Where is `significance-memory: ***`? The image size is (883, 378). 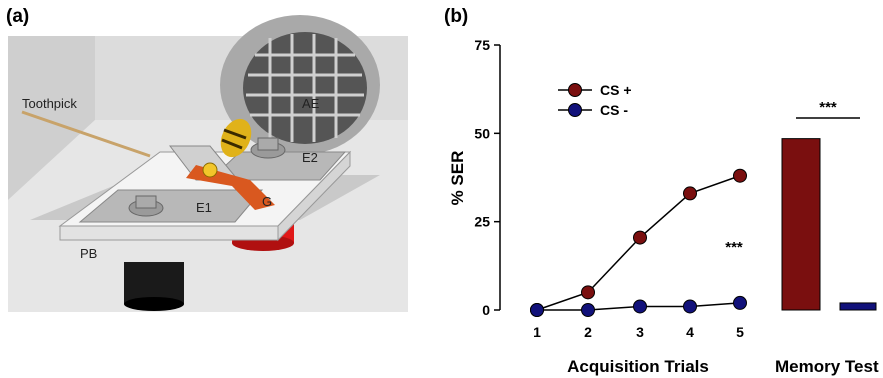
significance-memory: *** is located at coordinates (828, 107).